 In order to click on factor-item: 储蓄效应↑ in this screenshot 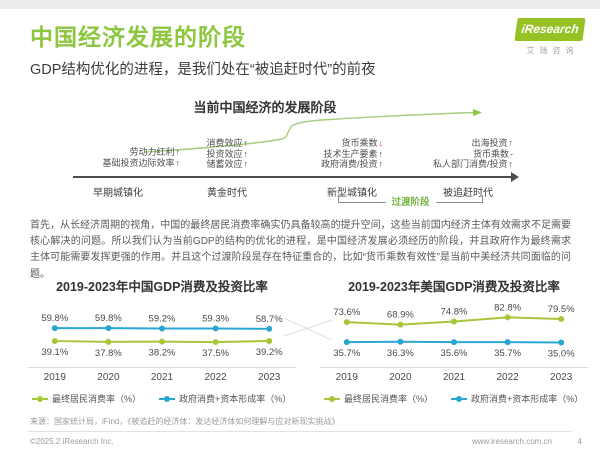, I will do `click(227, 164)`.